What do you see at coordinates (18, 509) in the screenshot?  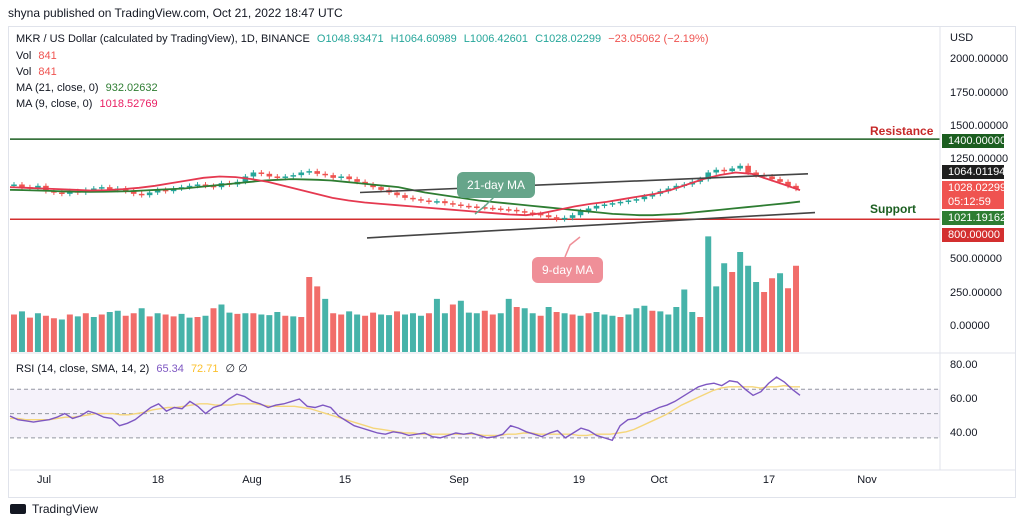 I see `tradingview-logo-icon` at bounding box center [18, 509].